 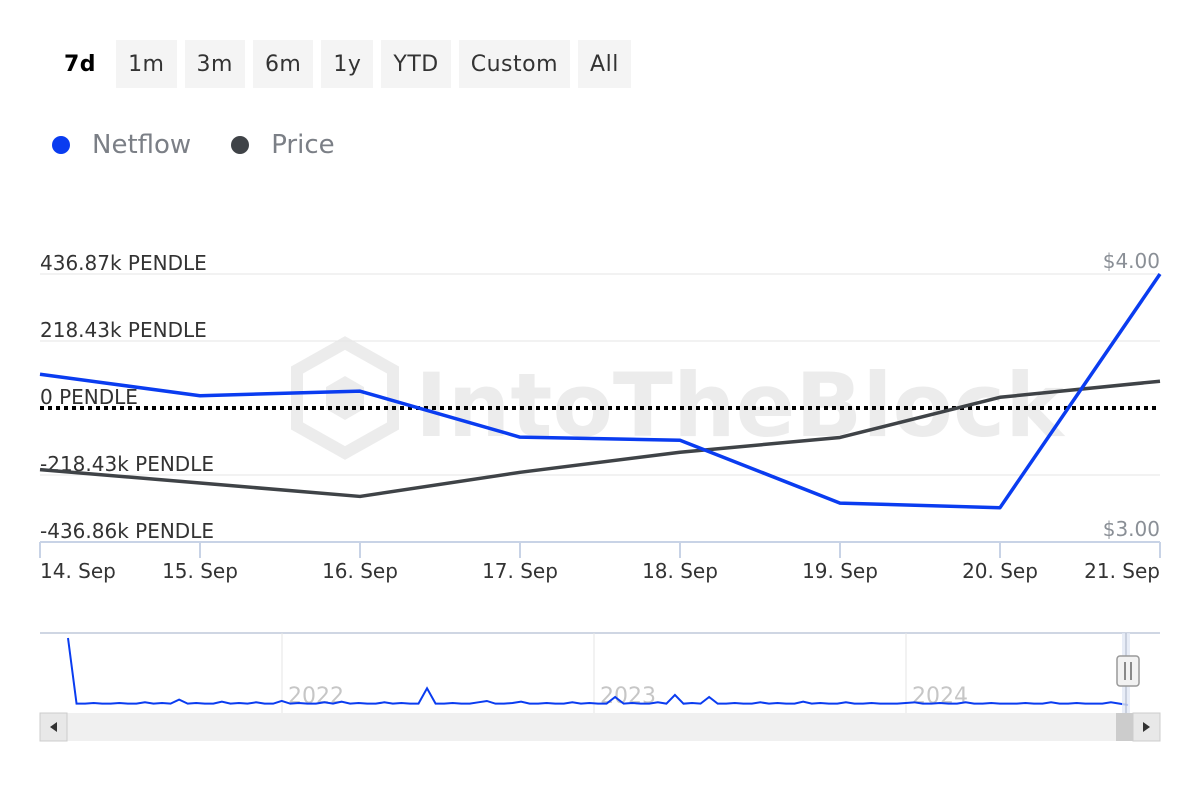 I want to click on scroll-left-button, so click(x=53, y=727).